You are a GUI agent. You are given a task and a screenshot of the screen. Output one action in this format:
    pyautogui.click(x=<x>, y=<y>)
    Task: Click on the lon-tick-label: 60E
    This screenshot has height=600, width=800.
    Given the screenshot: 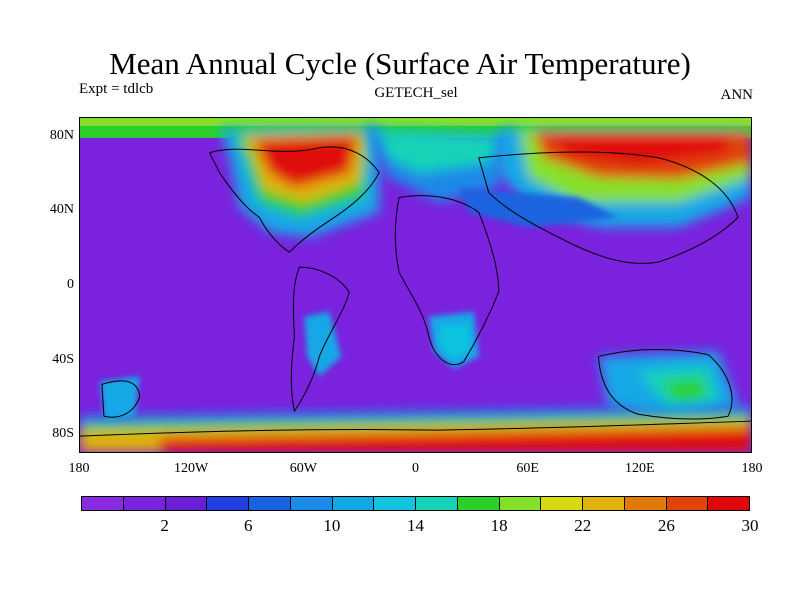 What is the action you would take?
    pyautogui.click(x=527, y=468)
    